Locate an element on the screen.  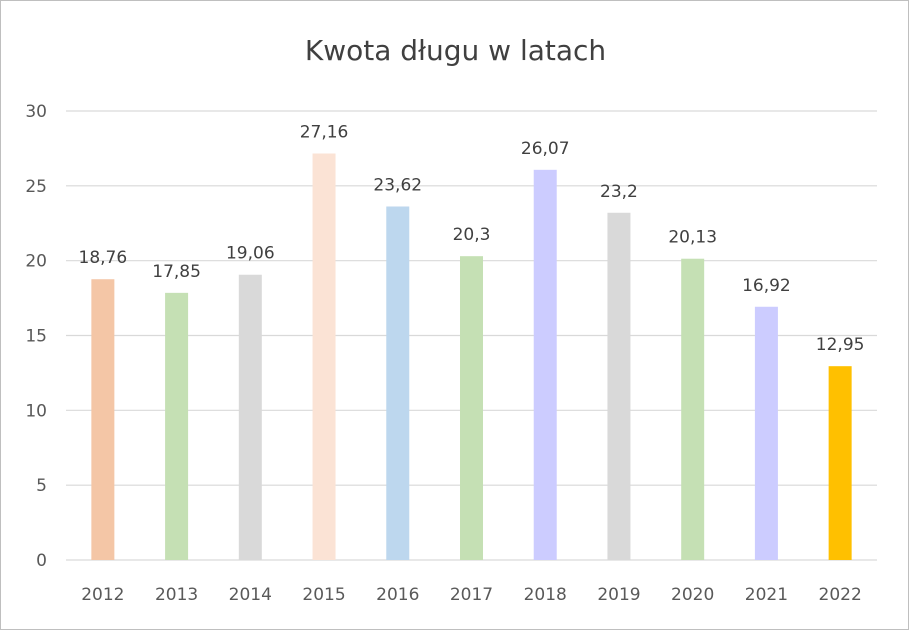
x-tick-label-2018: 2018 is located at coordinates (545, 595).